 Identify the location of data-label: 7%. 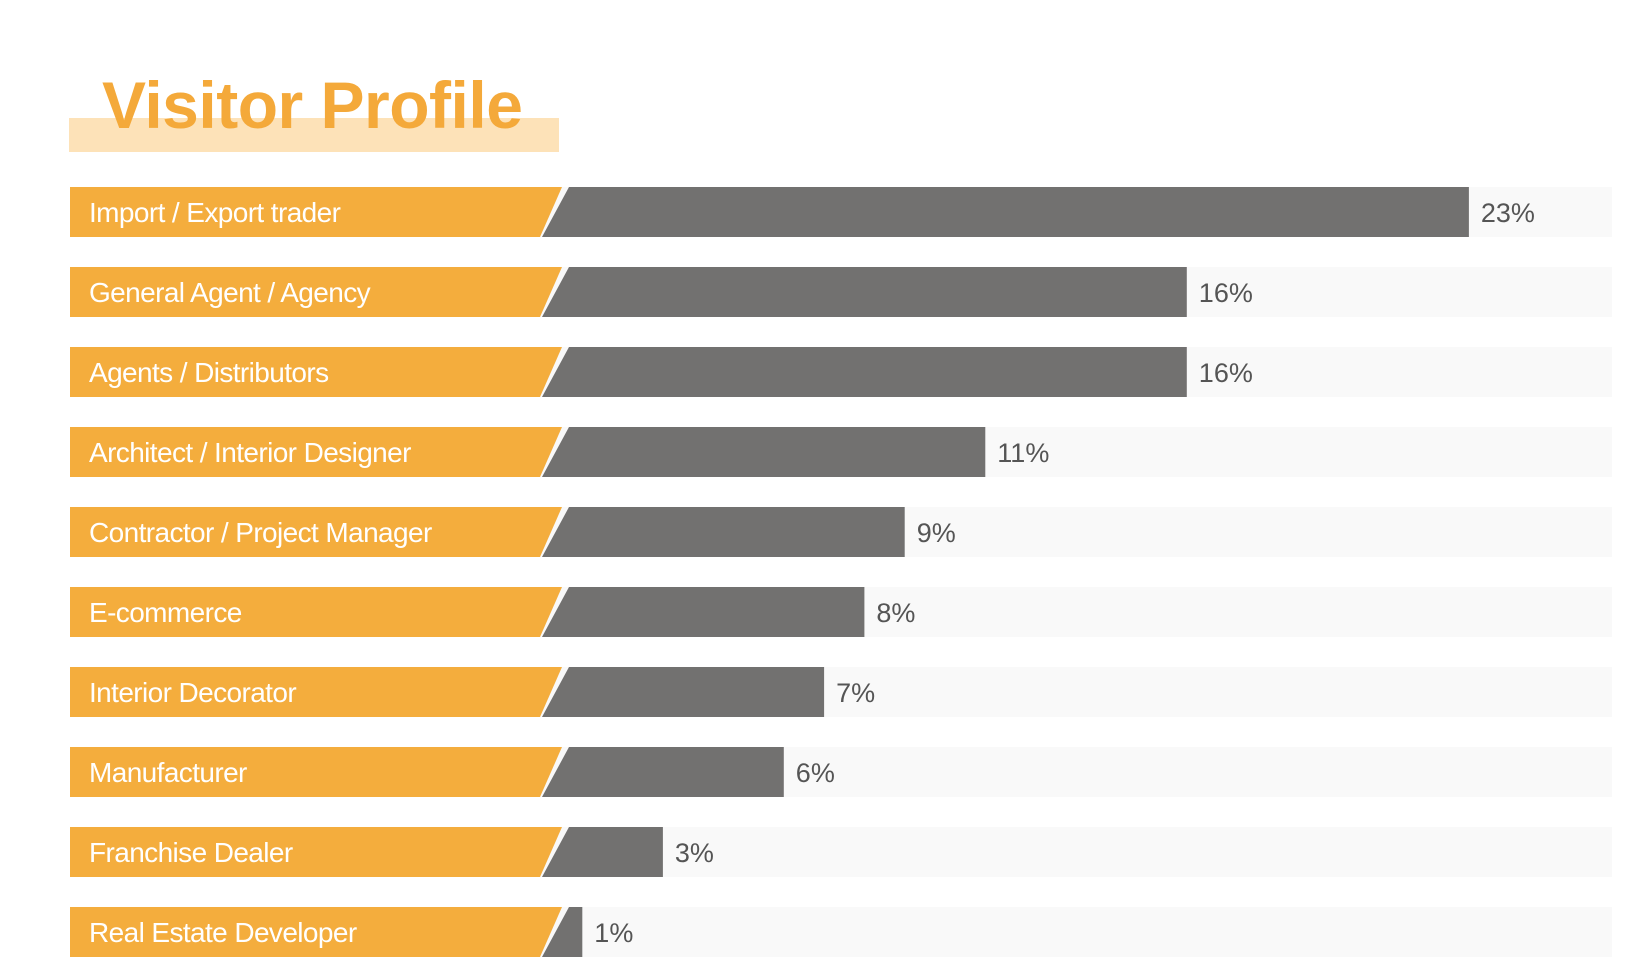
(855, 693).